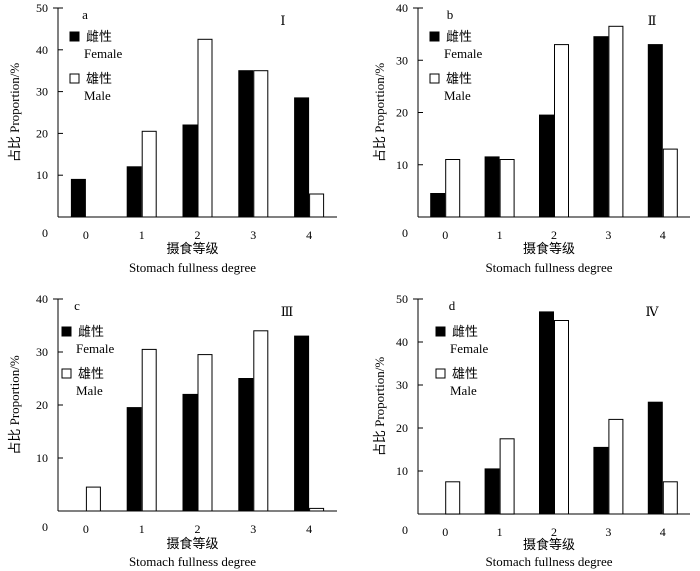 The image size is (700, 571). I want to click on panel-roman-numeral: Ⅱ, so click(652, 20).